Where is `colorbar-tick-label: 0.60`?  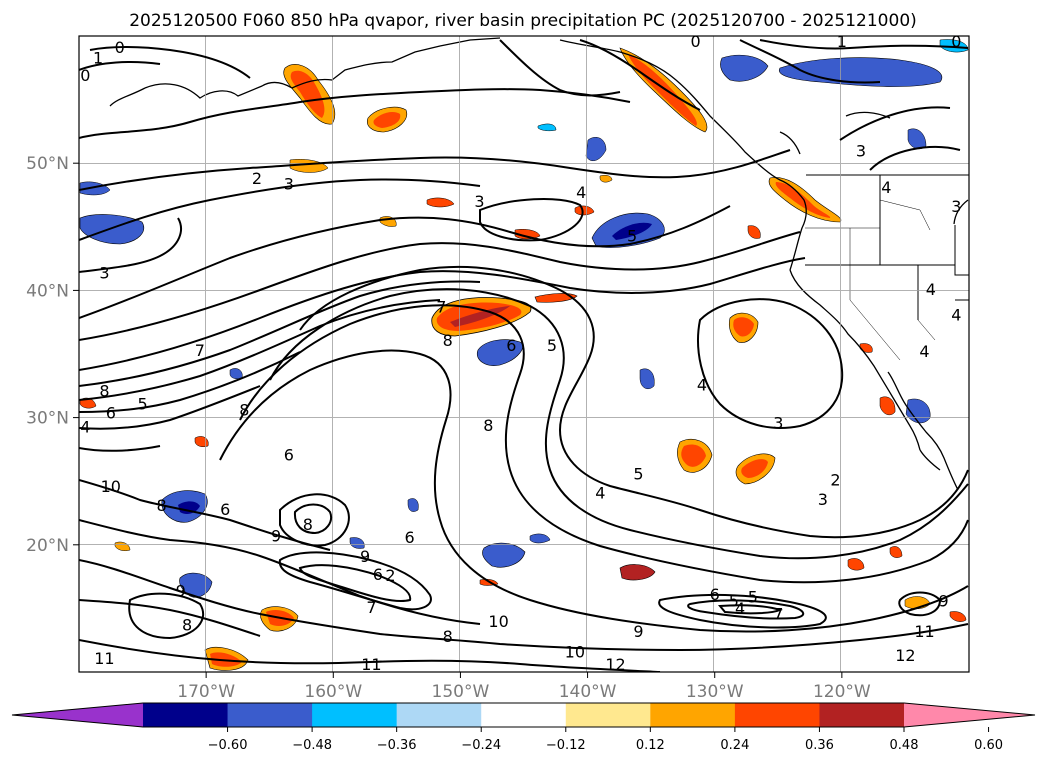 colorbar-tick-label: 0.60 is located at coordinates (988, 745).